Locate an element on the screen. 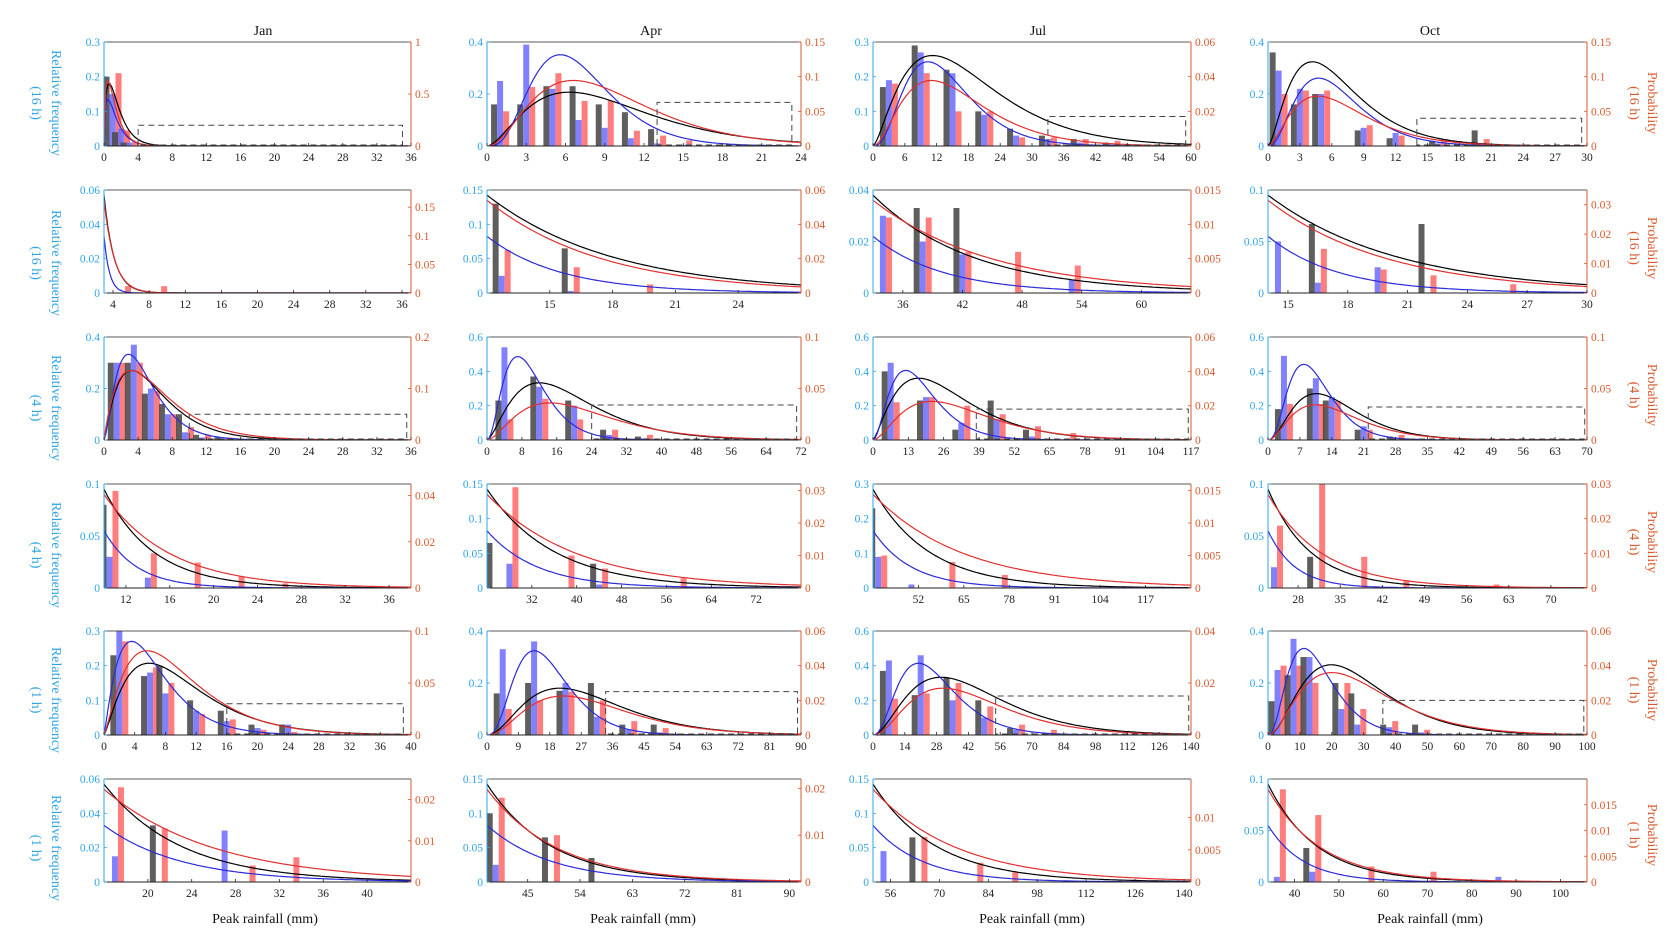  x-tick-label-5: 30 is located at coordinates (1032, 158).